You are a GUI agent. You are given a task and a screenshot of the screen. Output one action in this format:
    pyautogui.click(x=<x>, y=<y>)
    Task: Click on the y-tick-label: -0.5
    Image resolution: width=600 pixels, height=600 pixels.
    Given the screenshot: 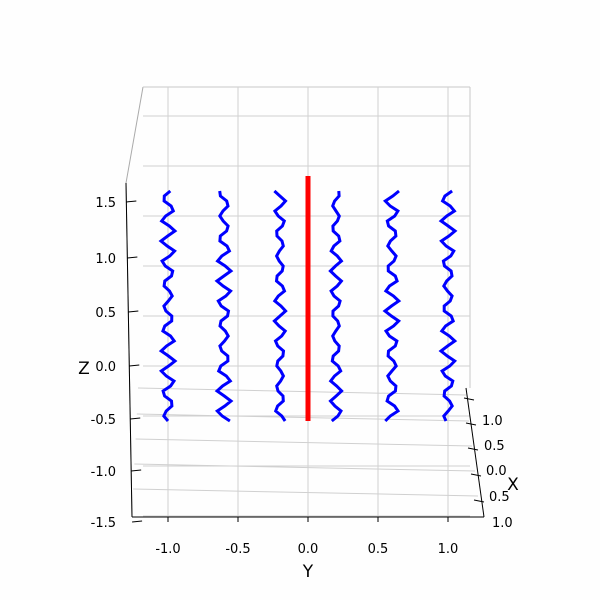 What is the action you would take?
    pyautogui.click(x=237, y=549)
    